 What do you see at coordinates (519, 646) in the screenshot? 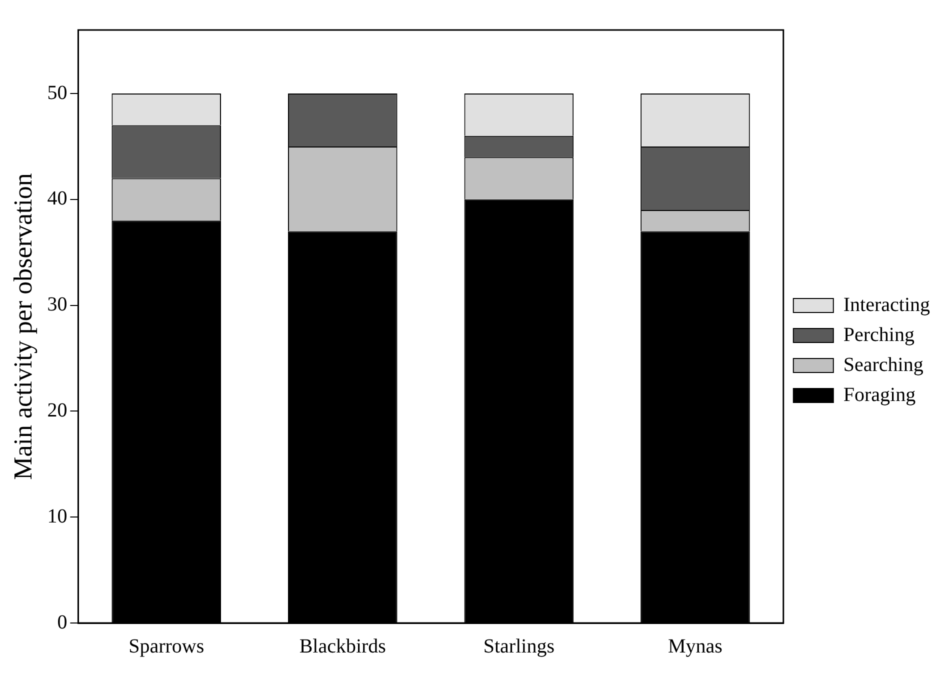
I see `x-tick-label: Starlings` at bounding box center [519, 646].